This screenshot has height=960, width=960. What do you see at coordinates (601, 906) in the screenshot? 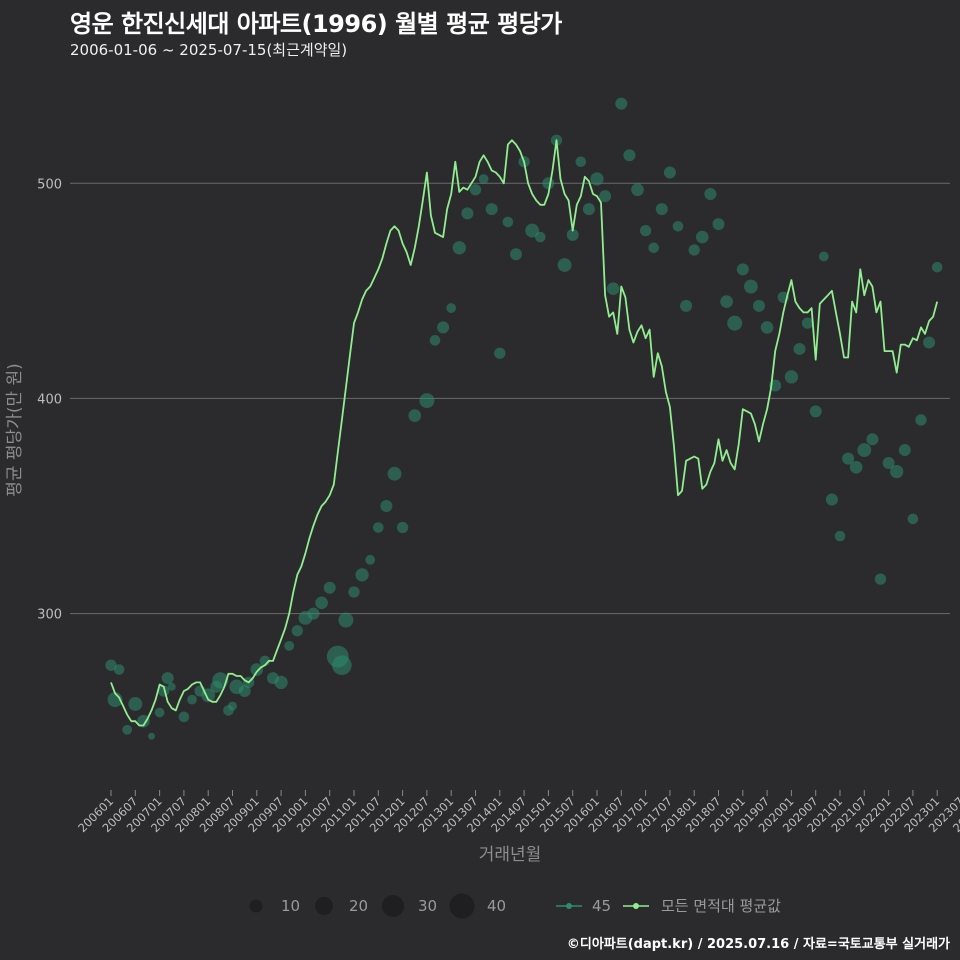
I see `legend-label-45: 45` at bounding box center [601, 906].